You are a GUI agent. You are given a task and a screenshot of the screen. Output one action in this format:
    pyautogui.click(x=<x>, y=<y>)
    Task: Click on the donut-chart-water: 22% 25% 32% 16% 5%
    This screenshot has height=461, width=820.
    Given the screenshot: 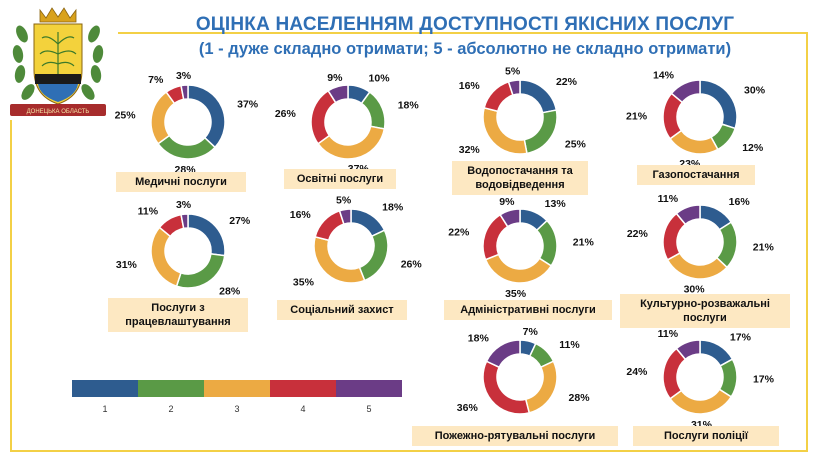 What is the action you would take?
    pyautogui.click(x=523, y=111)
    